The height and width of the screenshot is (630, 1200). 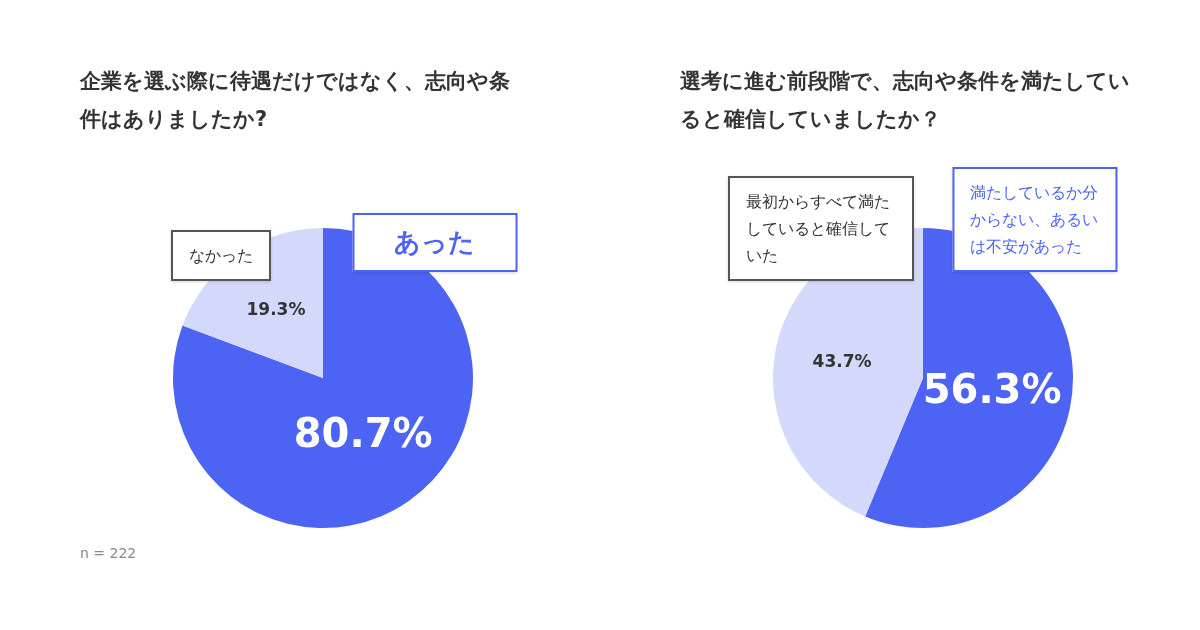 I want to click on slice-label: なかった, so click(x=221, y=256).